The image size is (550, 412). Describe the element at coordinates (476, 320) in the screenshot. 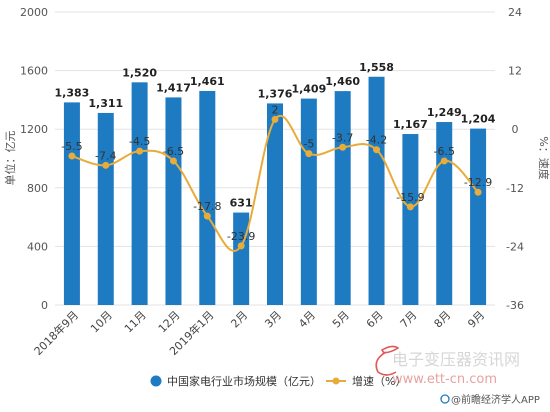

I see `x-tick-label: 9月` at that location.